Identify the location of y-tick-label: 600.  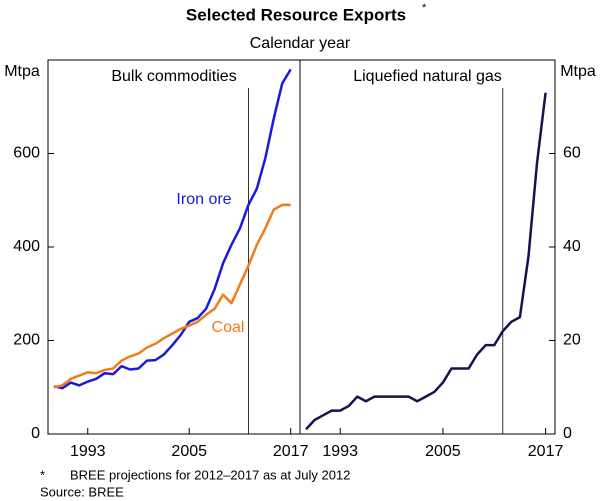
(26, 153).